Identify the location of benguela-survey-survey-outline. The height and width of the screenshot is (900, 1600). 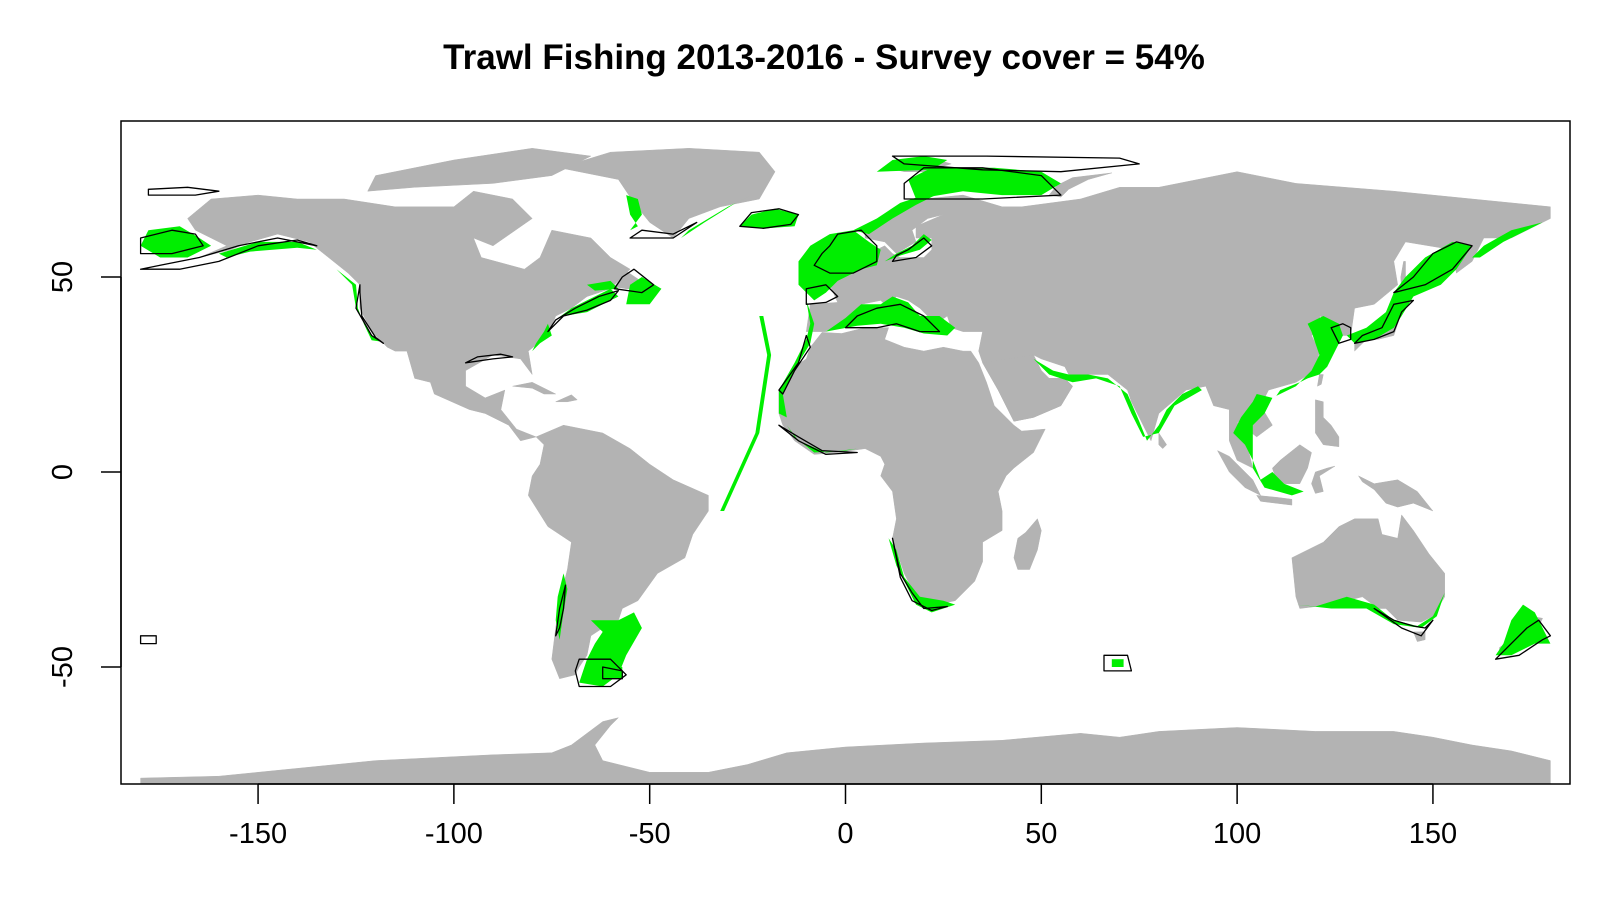
(919, 574).